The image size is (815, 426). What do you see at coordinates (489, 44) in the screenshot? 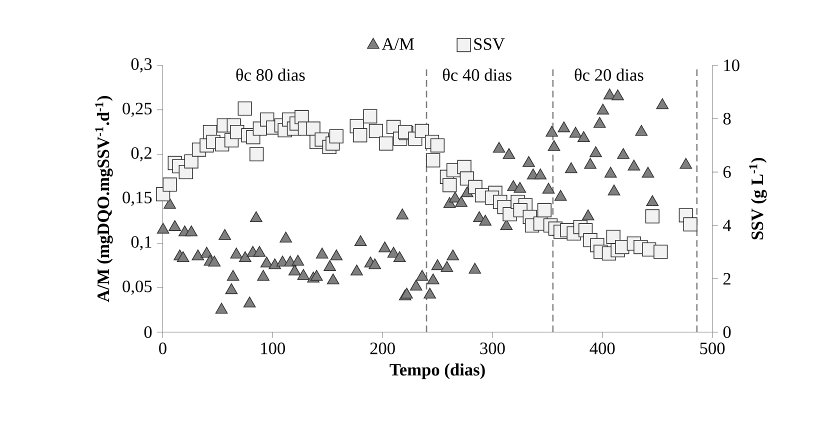
I see `legend-label: SSV` at bounding box center [489, 44].